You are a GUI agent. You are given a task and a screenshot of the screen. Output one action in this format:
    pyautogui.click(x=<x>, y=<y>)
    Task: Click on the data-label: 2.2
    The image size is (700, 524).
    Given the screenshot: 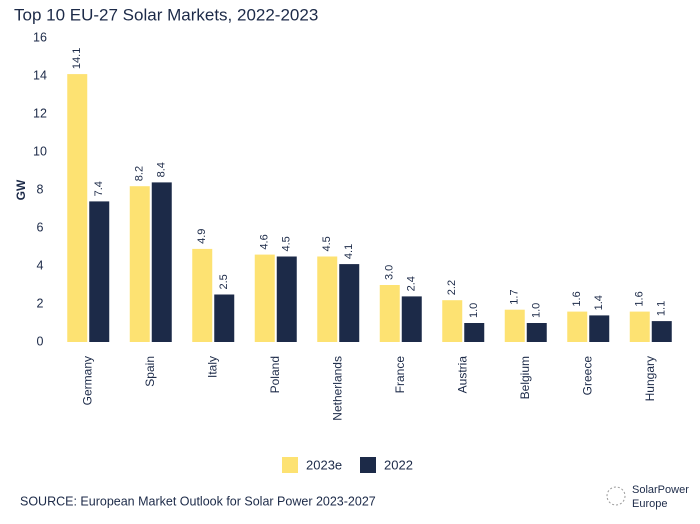 What is the action you would take?
    pyautogui.click(x=452, y=287)
    